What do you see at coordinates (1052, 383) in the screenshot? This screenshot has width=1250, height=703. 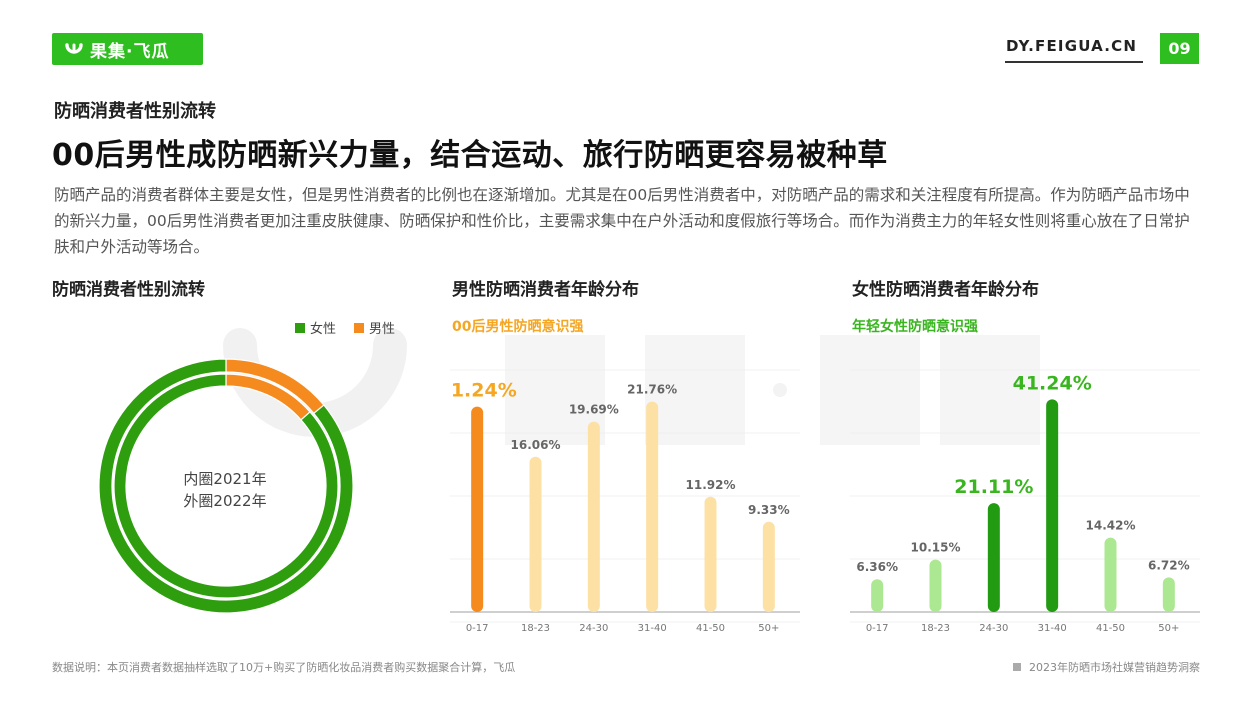 I see `female-value-label-31-40: 41.24%` at bounding box center [1052, 383].